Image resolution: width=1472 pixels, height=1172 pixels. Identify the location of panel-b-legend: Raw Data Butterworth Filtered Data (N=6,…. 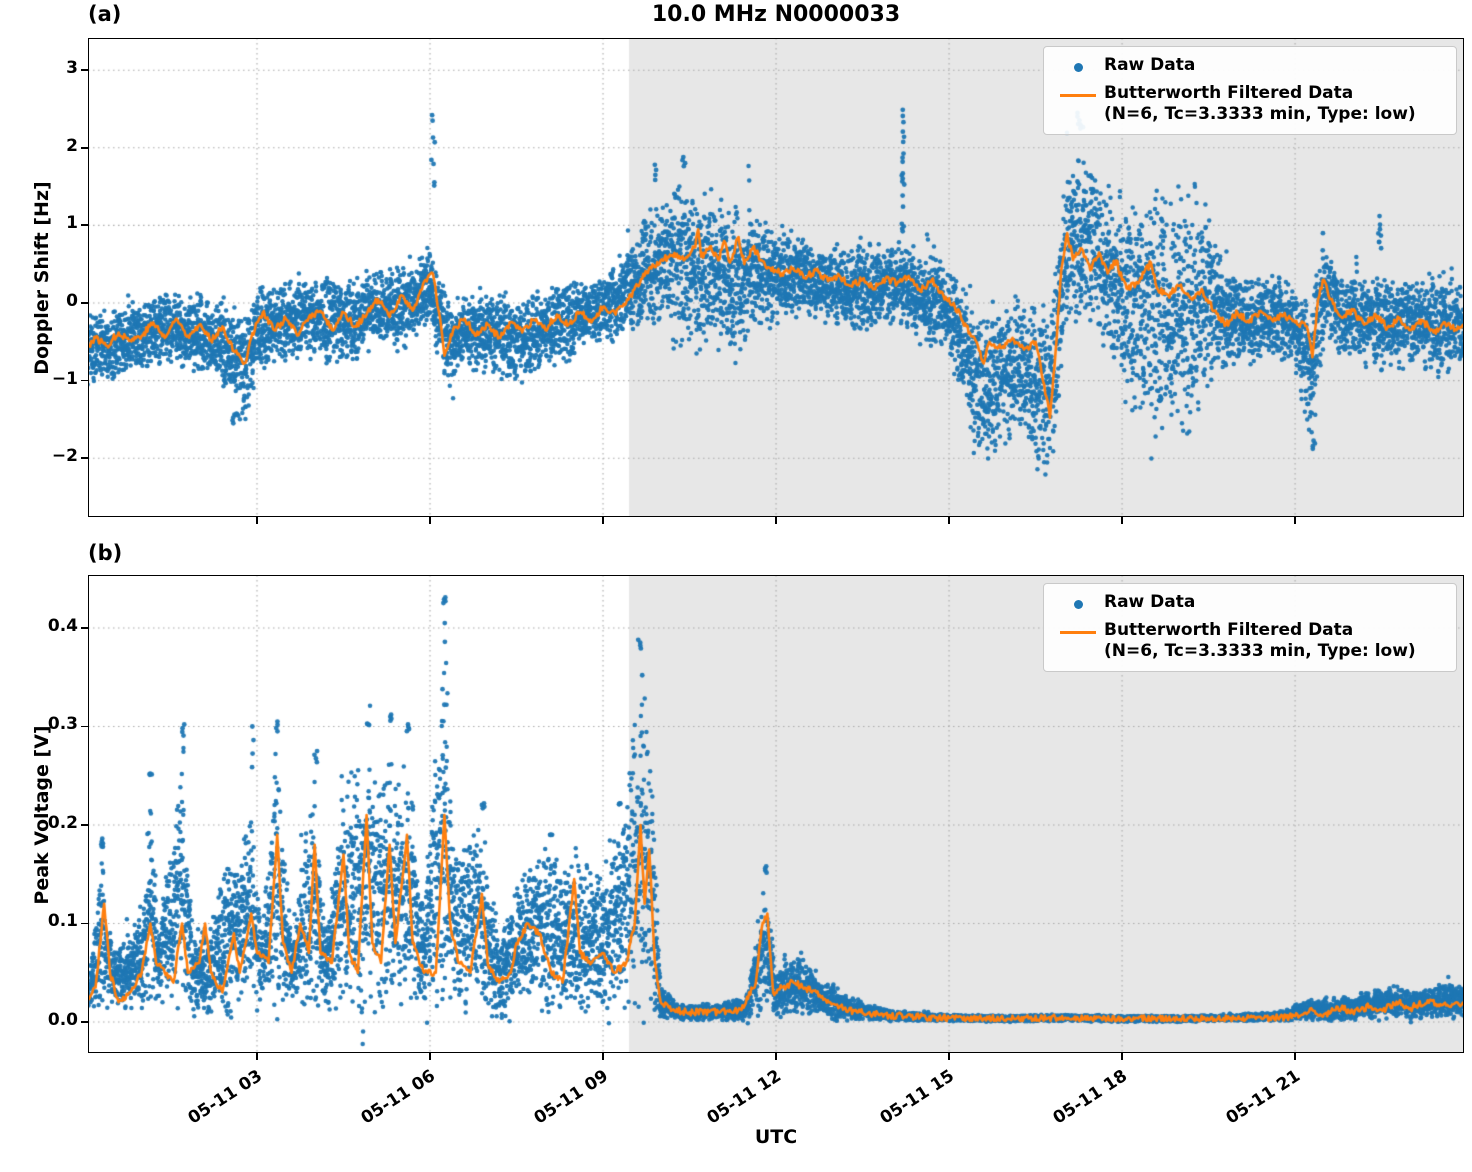
(1250, 627).